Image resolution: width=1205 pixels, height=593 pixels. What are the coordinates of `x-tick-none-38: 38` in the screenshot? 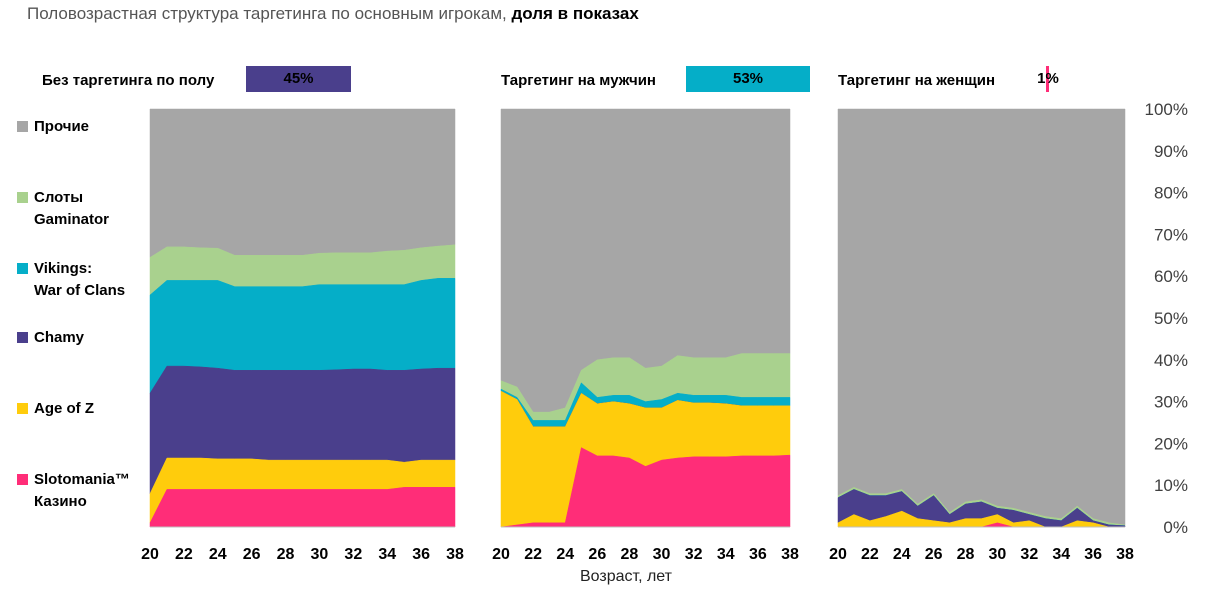 It's located at (455, 554).